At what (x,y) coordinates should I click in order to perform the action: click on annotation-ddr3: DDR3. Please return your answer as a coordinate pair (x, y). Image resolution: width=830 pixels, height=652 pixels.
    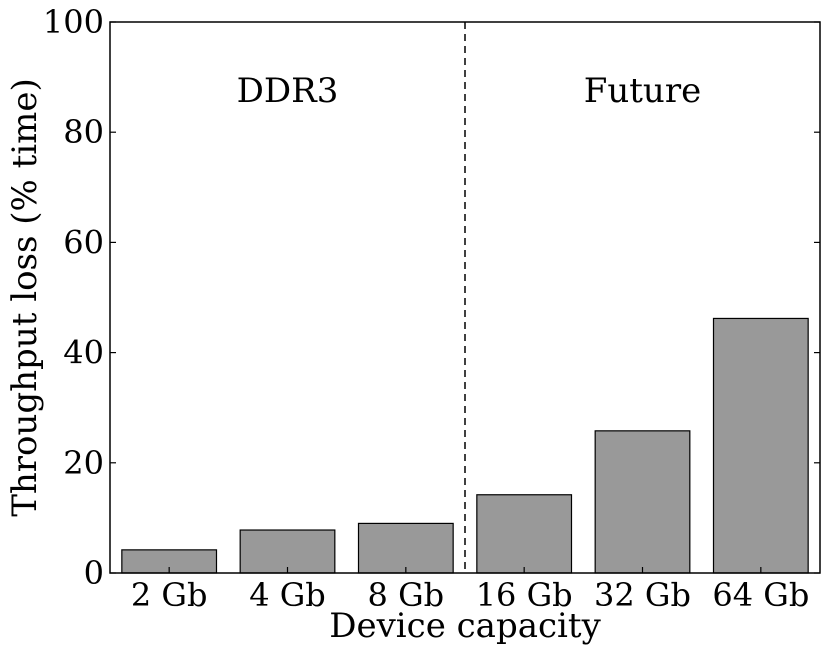
    Looking at the image, I should click on (288, 91).